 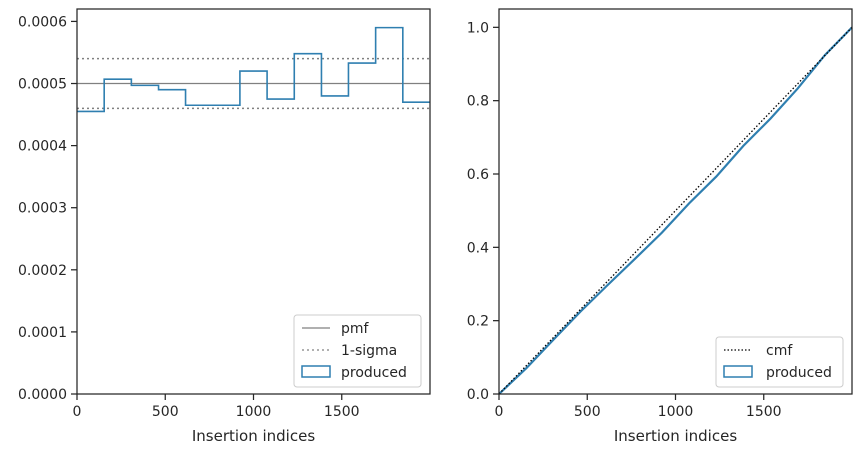 What do you see at coordinates (478, 248) in the screenshot?
I see `cdf-ytick-label: 0.4` at bounding box center [478, 248].